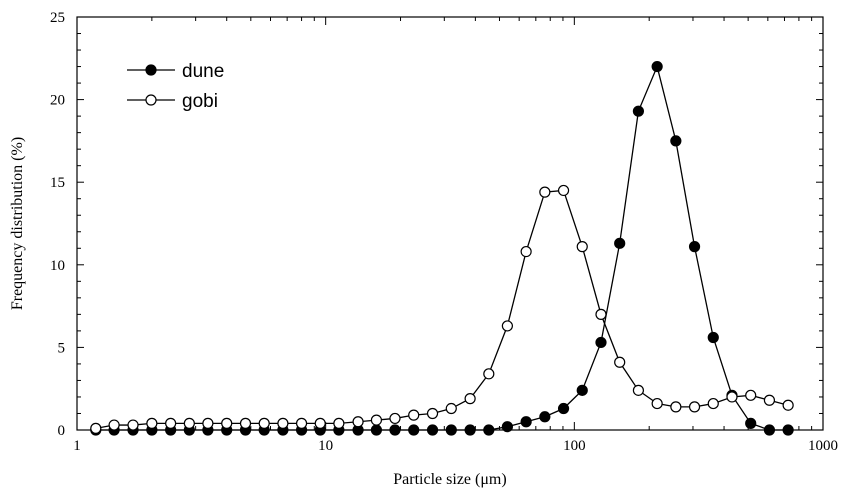 The width and height of the screenshot is (841, 491). What do you see at coordinates (172, 101) in the screenshot?
I see `legend-item-gobi: gobi` at bounding box center [172, 101].